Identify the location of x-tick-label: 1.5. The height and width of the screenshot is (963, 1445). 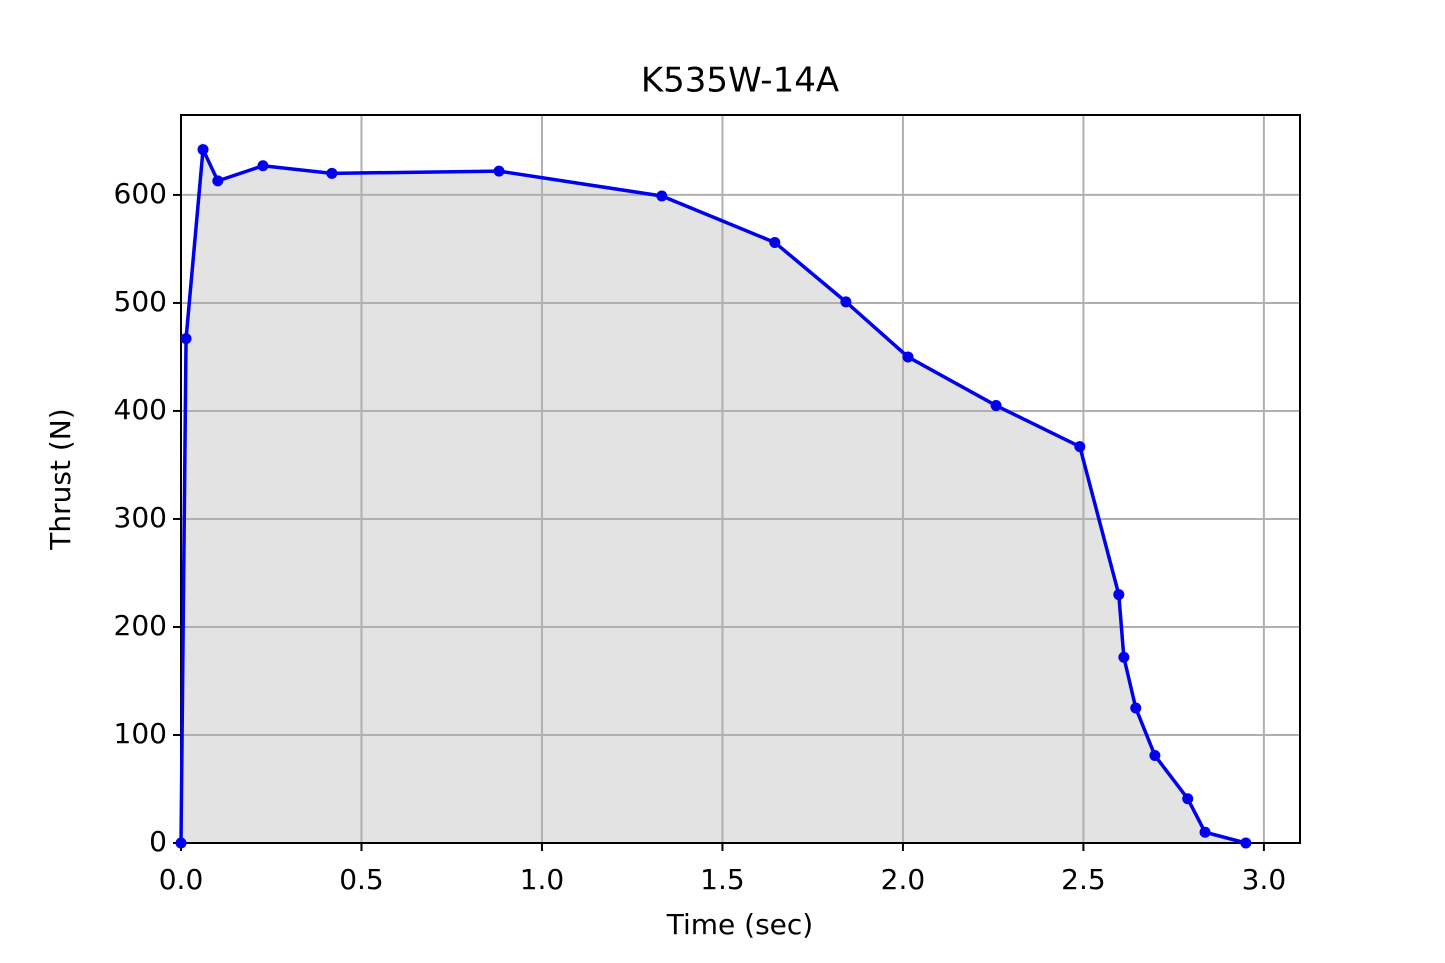
(722, 879).